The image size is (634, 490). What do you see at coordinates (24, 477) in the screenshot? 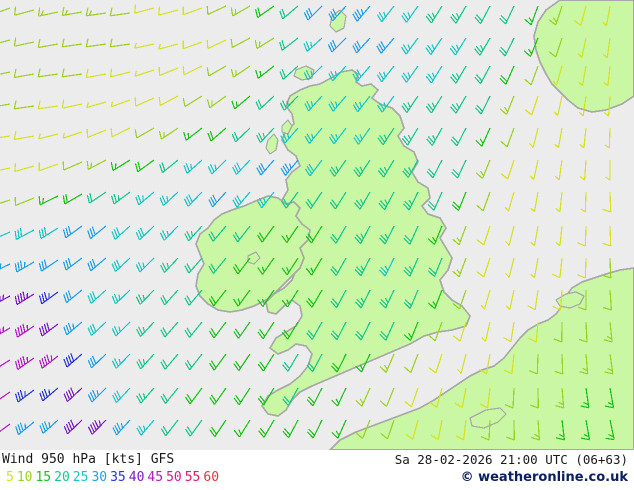
I see `legend-step-10: 10` at bounding box center [24, 477].